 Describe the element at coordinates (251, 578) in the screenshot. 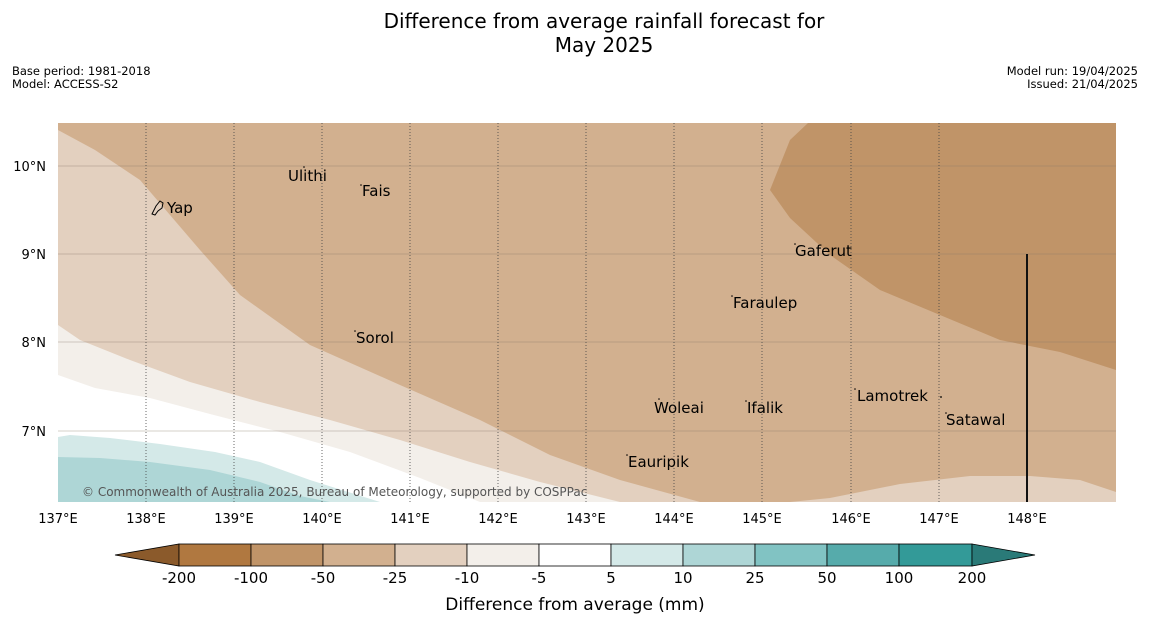

I see `colorbar-tick: -100` at that location.